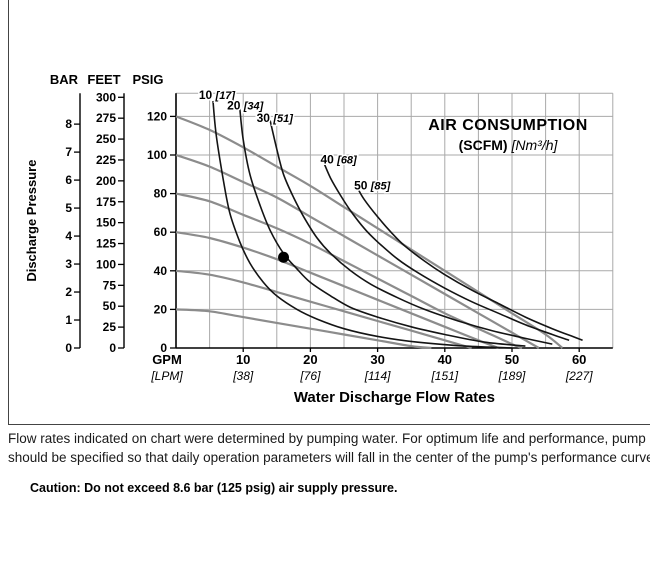 The height and width of the screenshot is (563, 650). What do you see at coordinates (154, 213) in the screenshot?
I see `y-axis-psig: PSIG 0 20 40 60 80 100 120` at bounding box center [154, 213].